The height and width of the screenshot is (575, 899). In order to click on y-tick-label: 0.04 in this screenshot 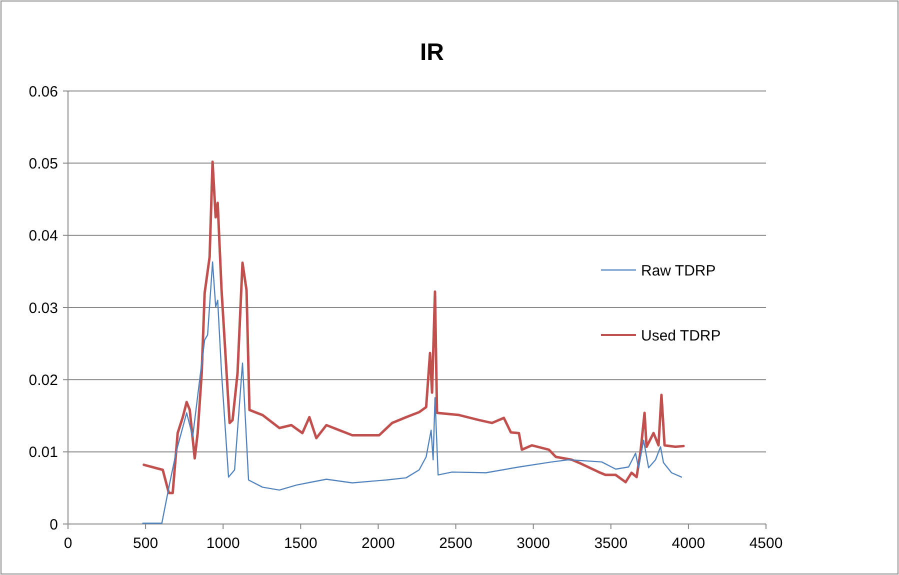, I will do `click(43, 236)`.